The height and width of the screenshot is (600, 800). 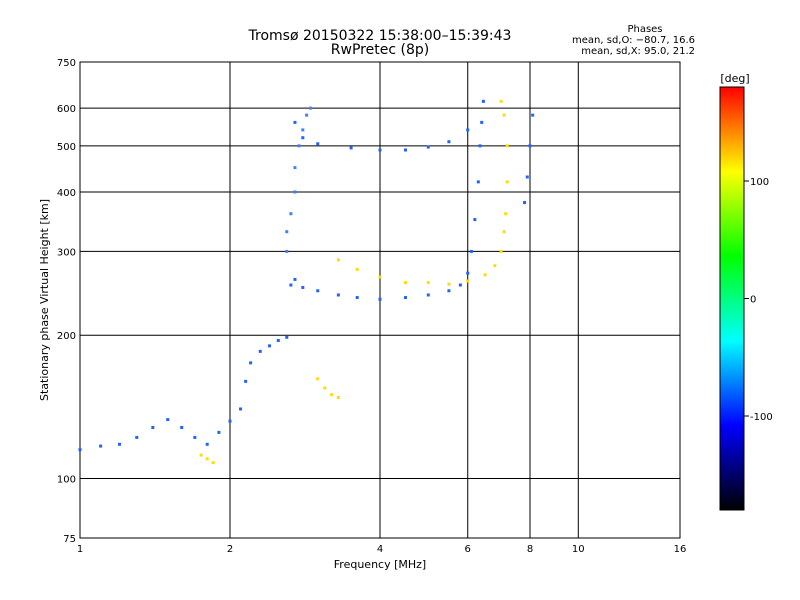 I want to click on y-tick-label: 100, so click(x=66, y=480).